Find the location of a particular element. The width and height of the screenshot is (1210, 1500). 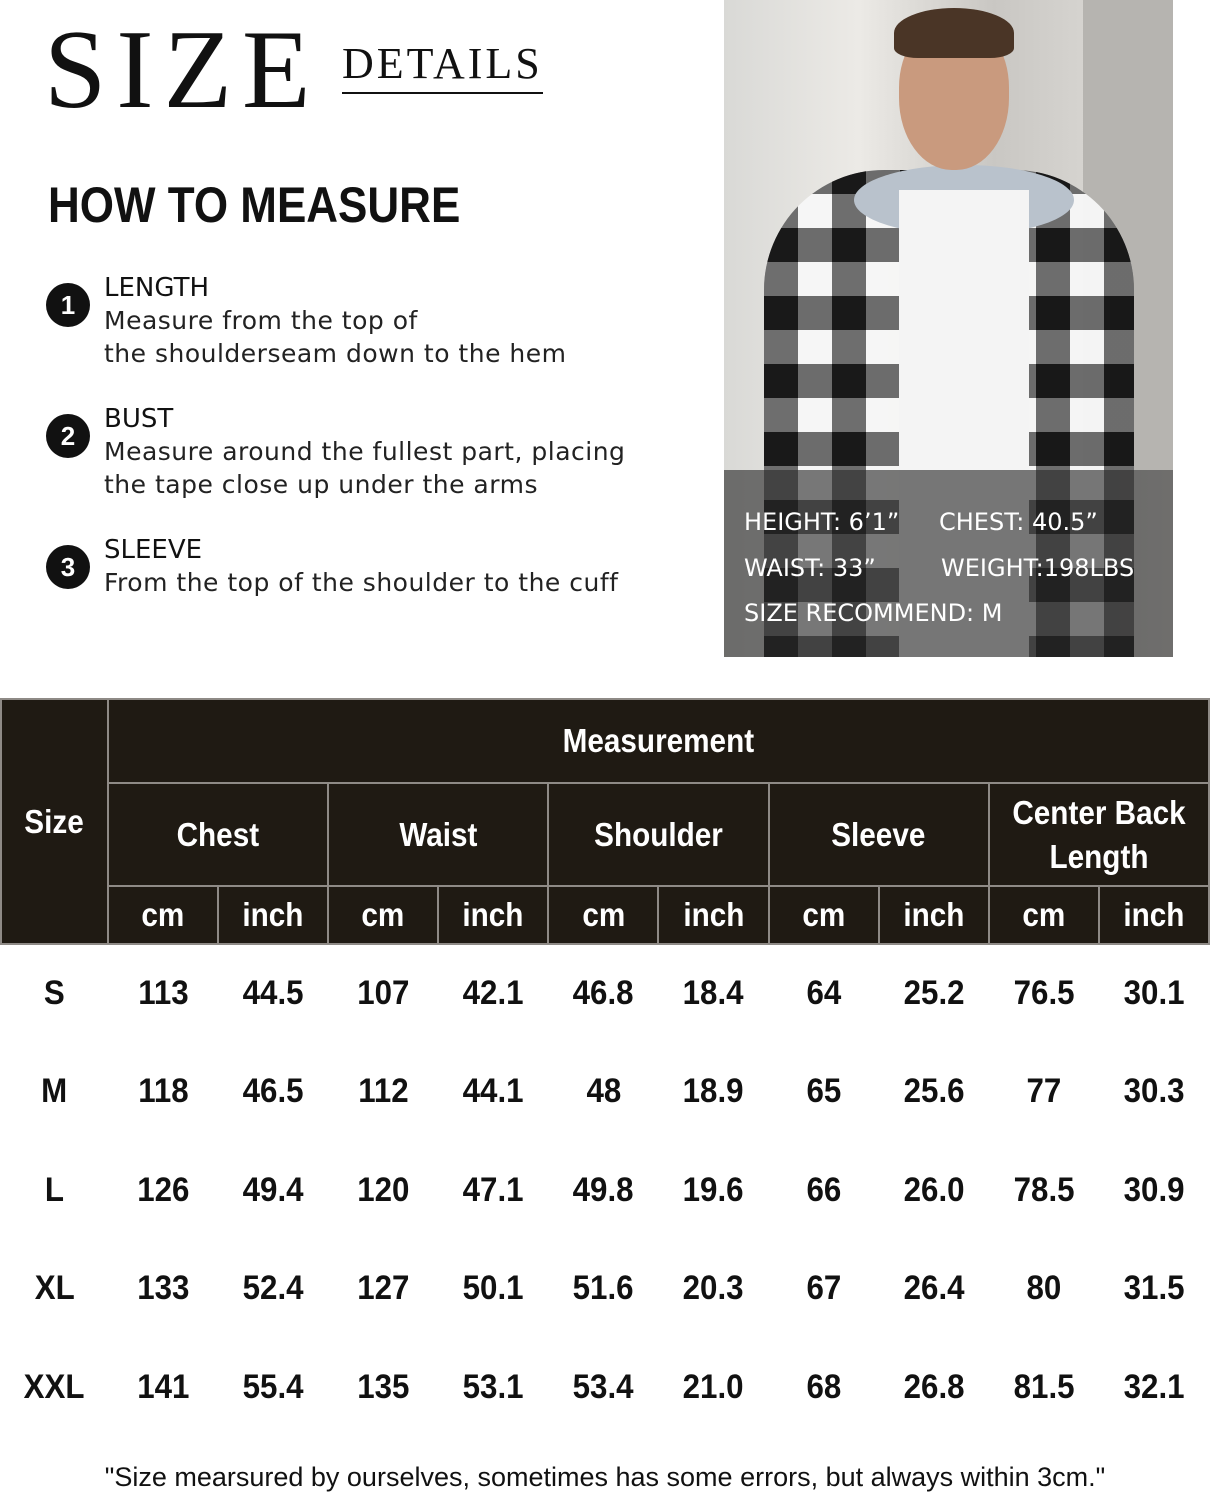

value-cell: 32.1 is located at coordinates (1154, 1386).